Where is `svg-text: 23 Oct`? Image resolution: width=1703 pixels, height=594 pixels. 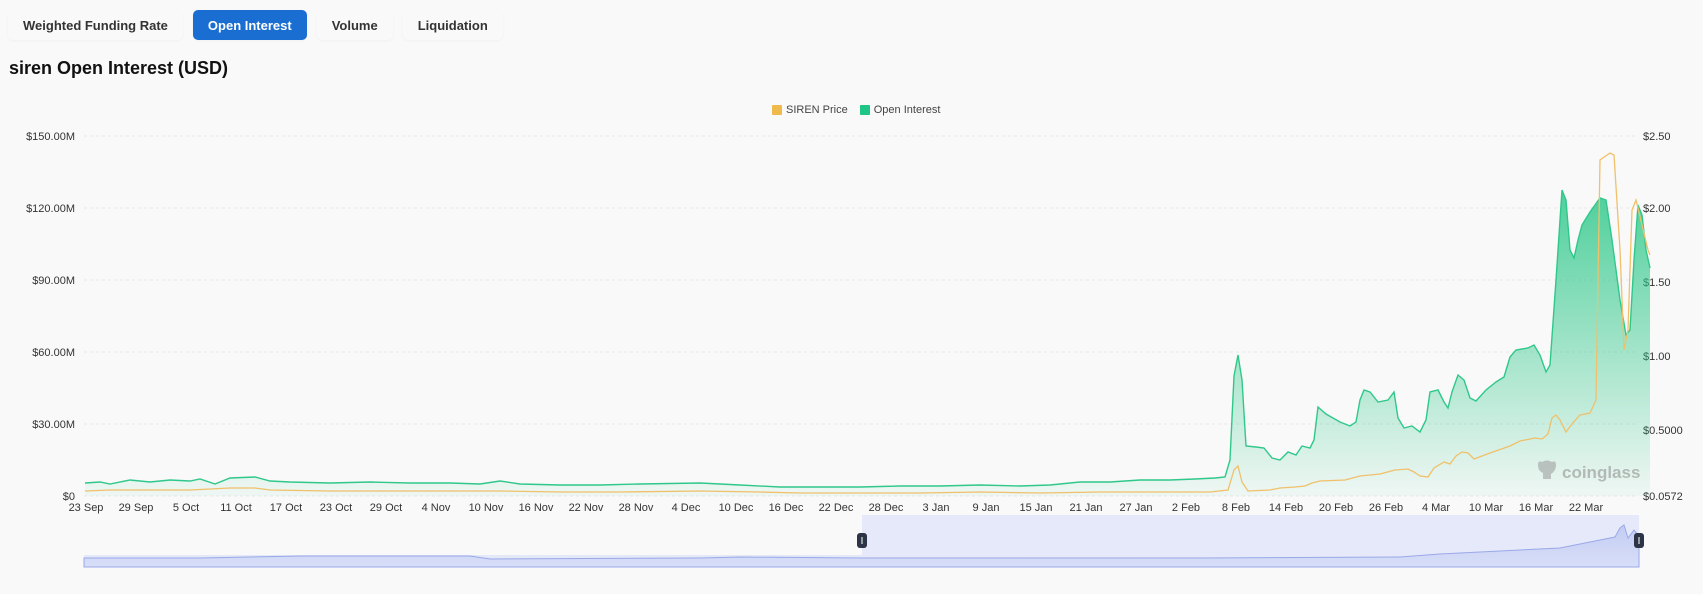 svg-text: 23 Oct is located at coordinates (336, 508).